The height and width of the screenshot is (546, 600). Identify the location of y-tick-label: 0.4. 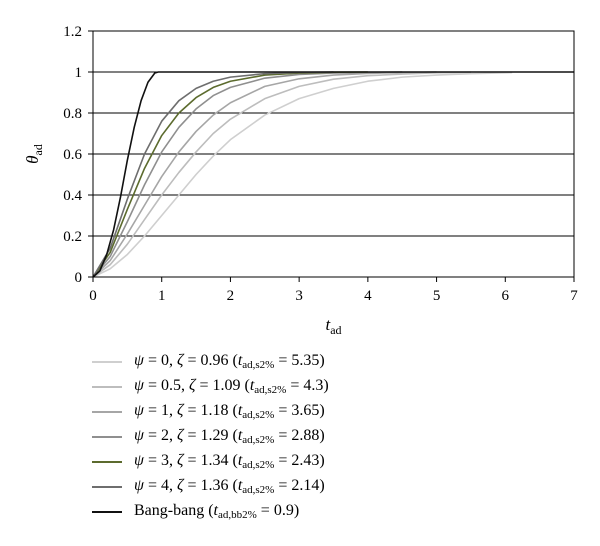
(72, 196).